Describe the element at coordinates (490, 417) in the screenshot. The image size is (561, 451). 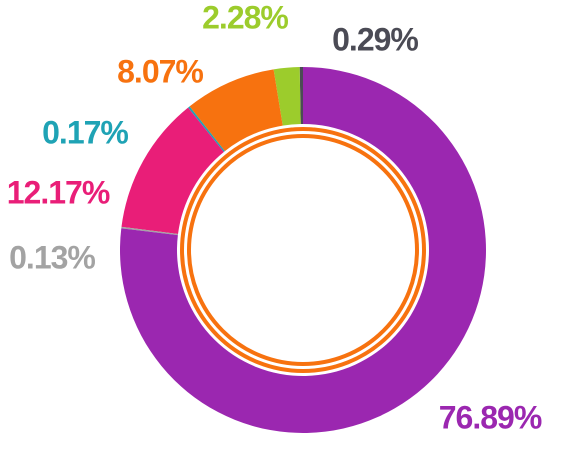
I see `value-label: 76.89%` at that location.